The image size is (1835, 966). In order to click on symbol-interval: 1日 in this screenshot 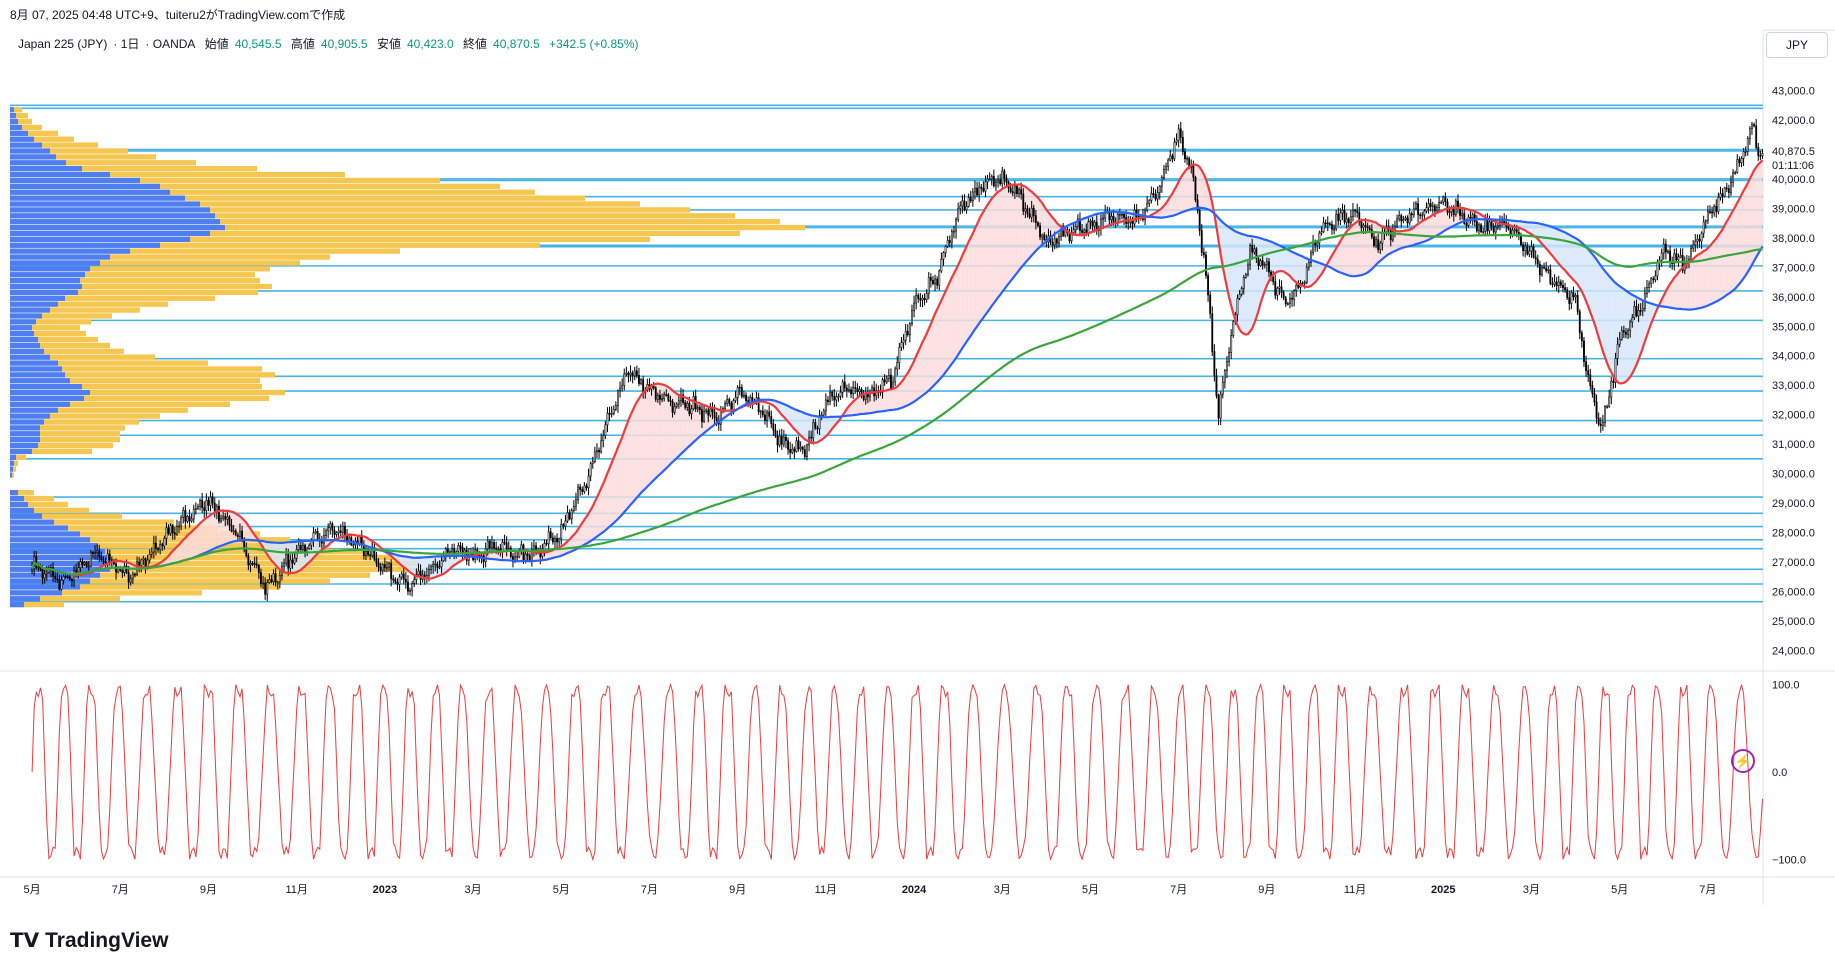, I will do `click(130, 44)`.